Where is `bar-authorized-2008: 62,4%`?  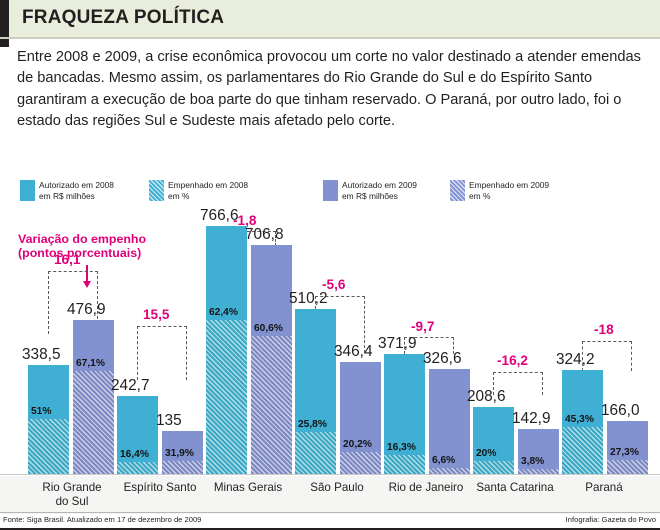
bar-authorized-2008: 62,4% is located at coordinates (226, 350).